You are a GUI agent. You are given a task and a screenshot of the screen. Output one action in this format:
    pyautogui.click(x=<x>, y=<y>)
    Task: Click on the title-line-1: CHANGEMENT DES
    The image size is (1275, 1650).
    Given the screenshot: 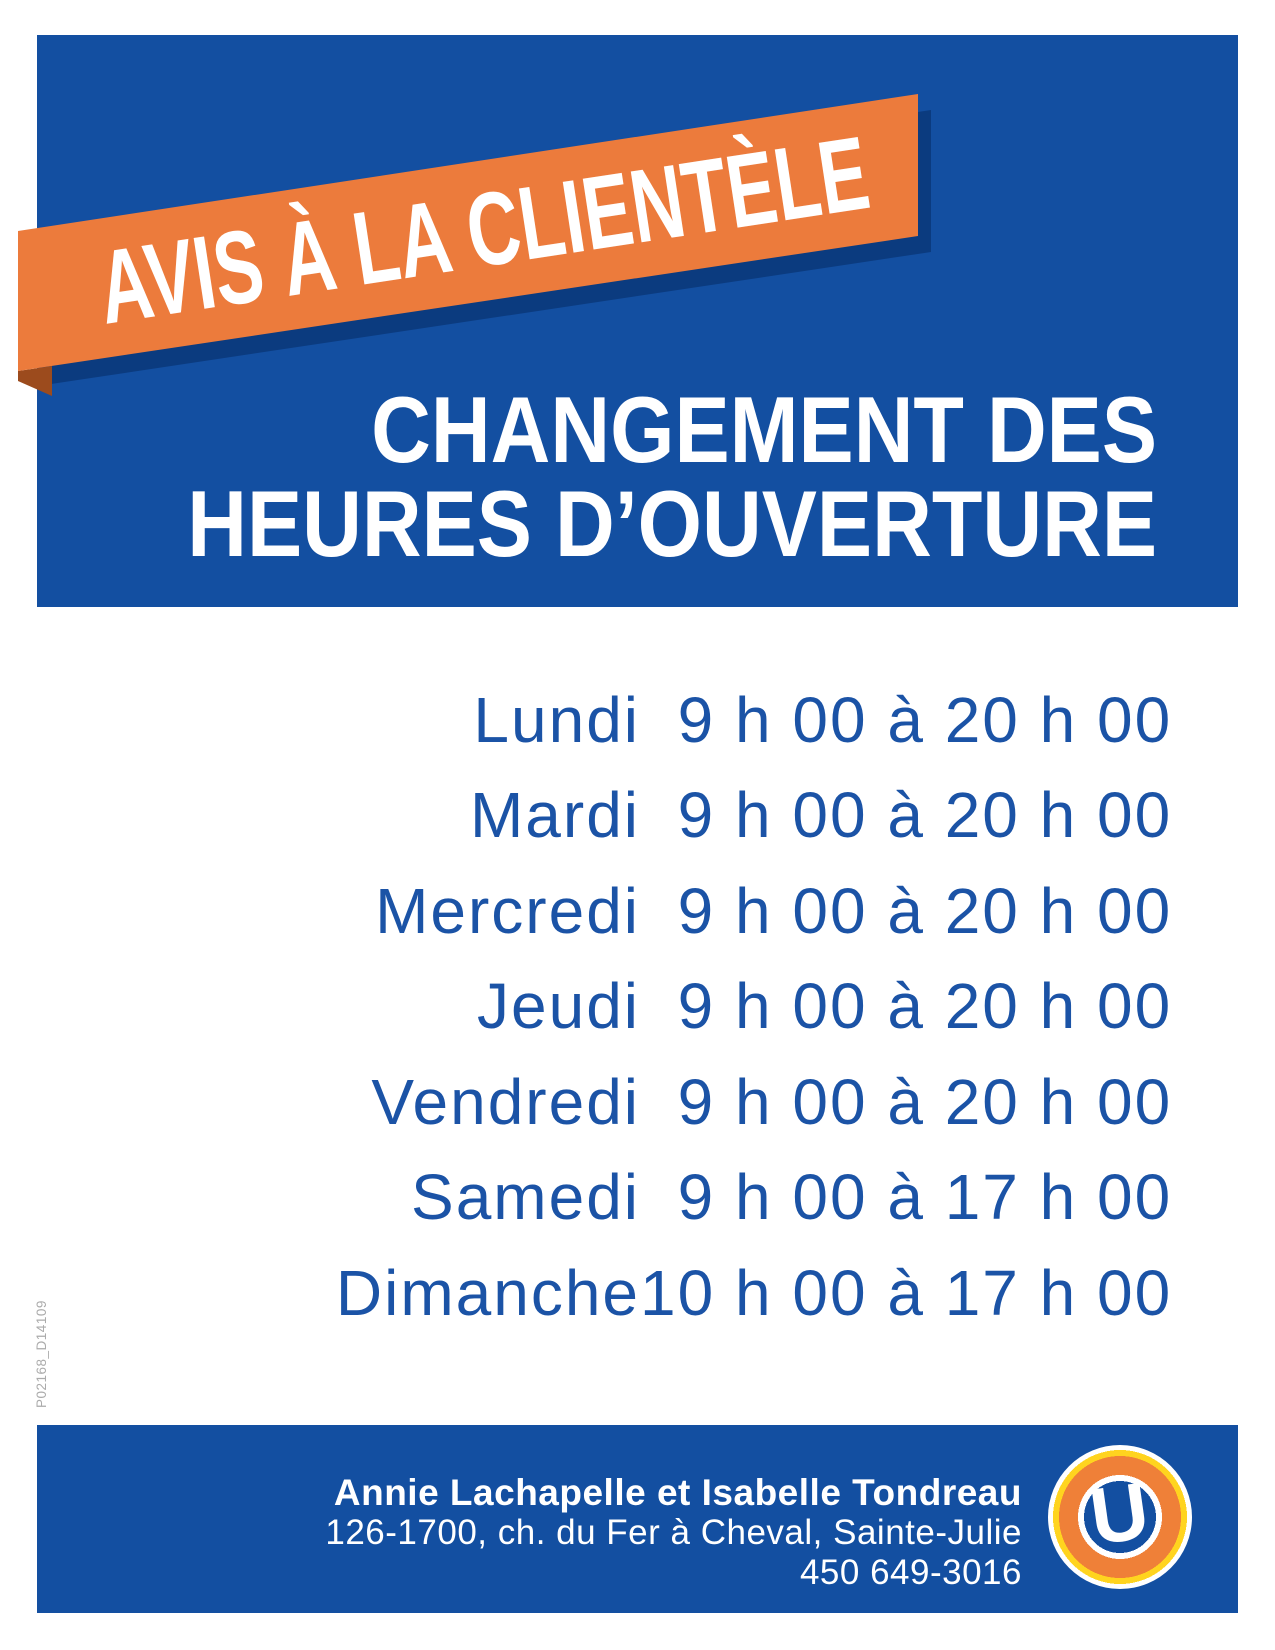 What is the action you would take?
    pyautogui.click(x=764, y=429)
    